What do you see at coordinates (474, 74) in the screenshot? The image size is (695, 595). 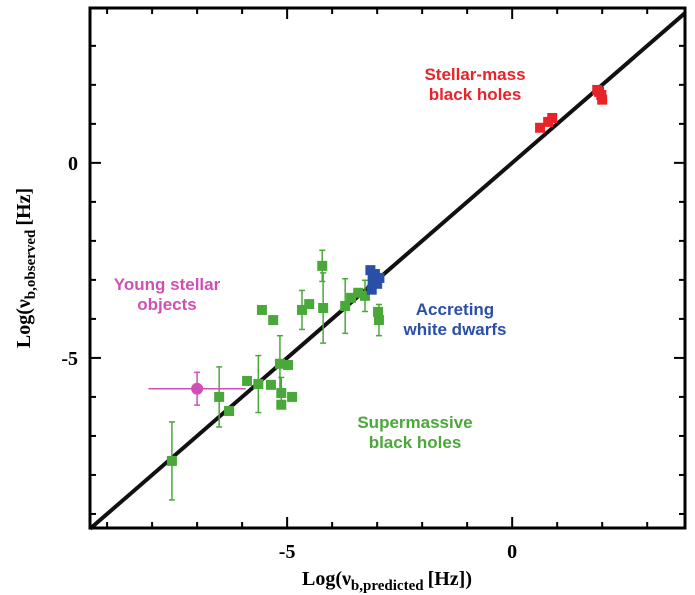 I see `group-label: Stellar-mass` at bounding box center [474, 74].